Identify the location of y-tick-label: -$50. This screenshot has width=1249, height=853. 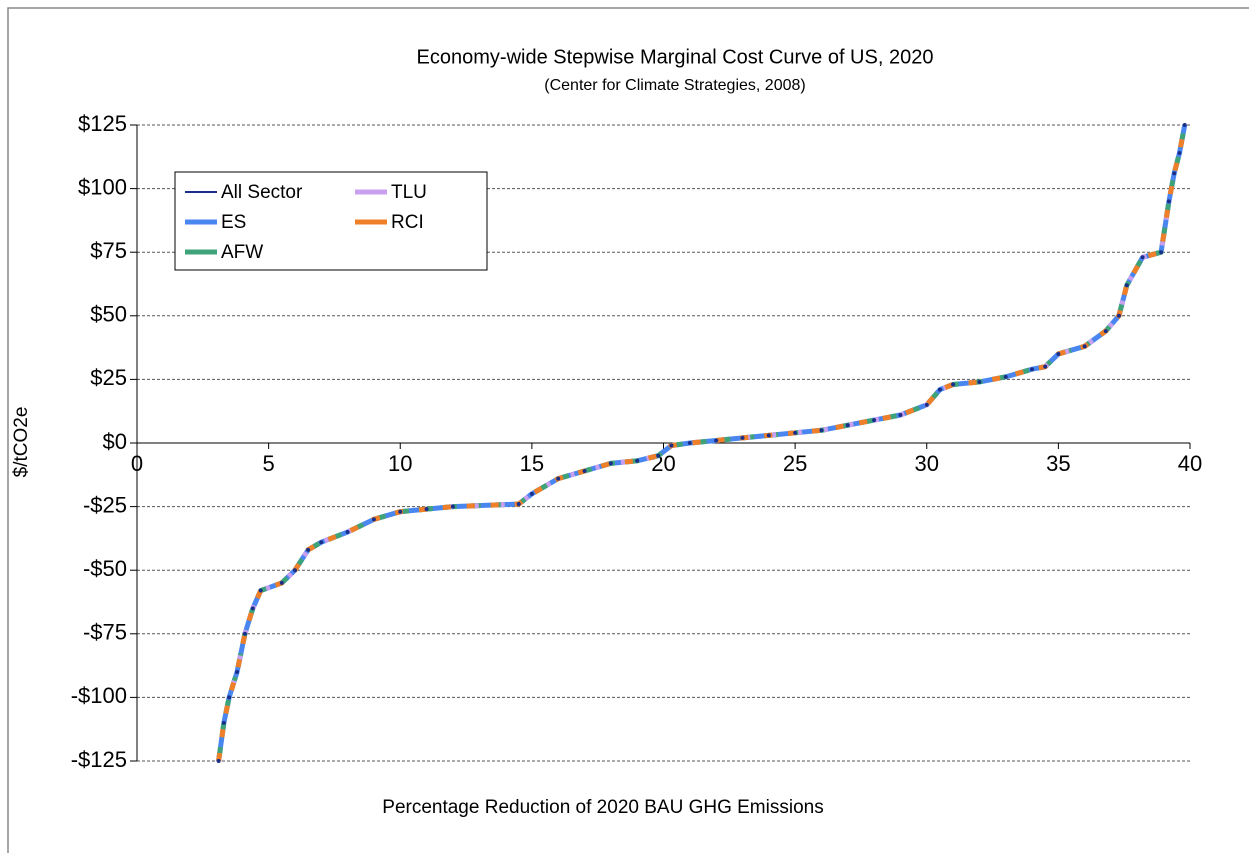
(105, 568).